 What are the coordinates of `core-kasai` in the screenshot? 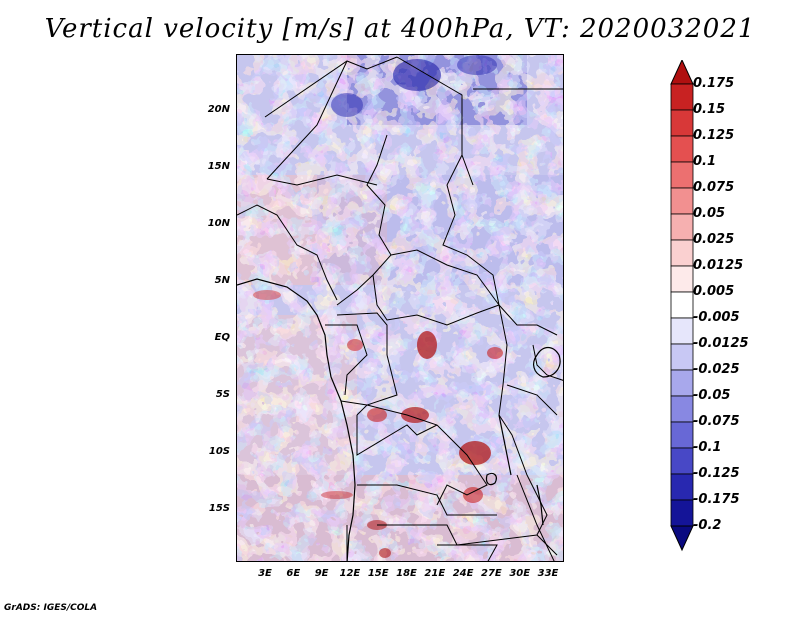 It's located at (415, 415).